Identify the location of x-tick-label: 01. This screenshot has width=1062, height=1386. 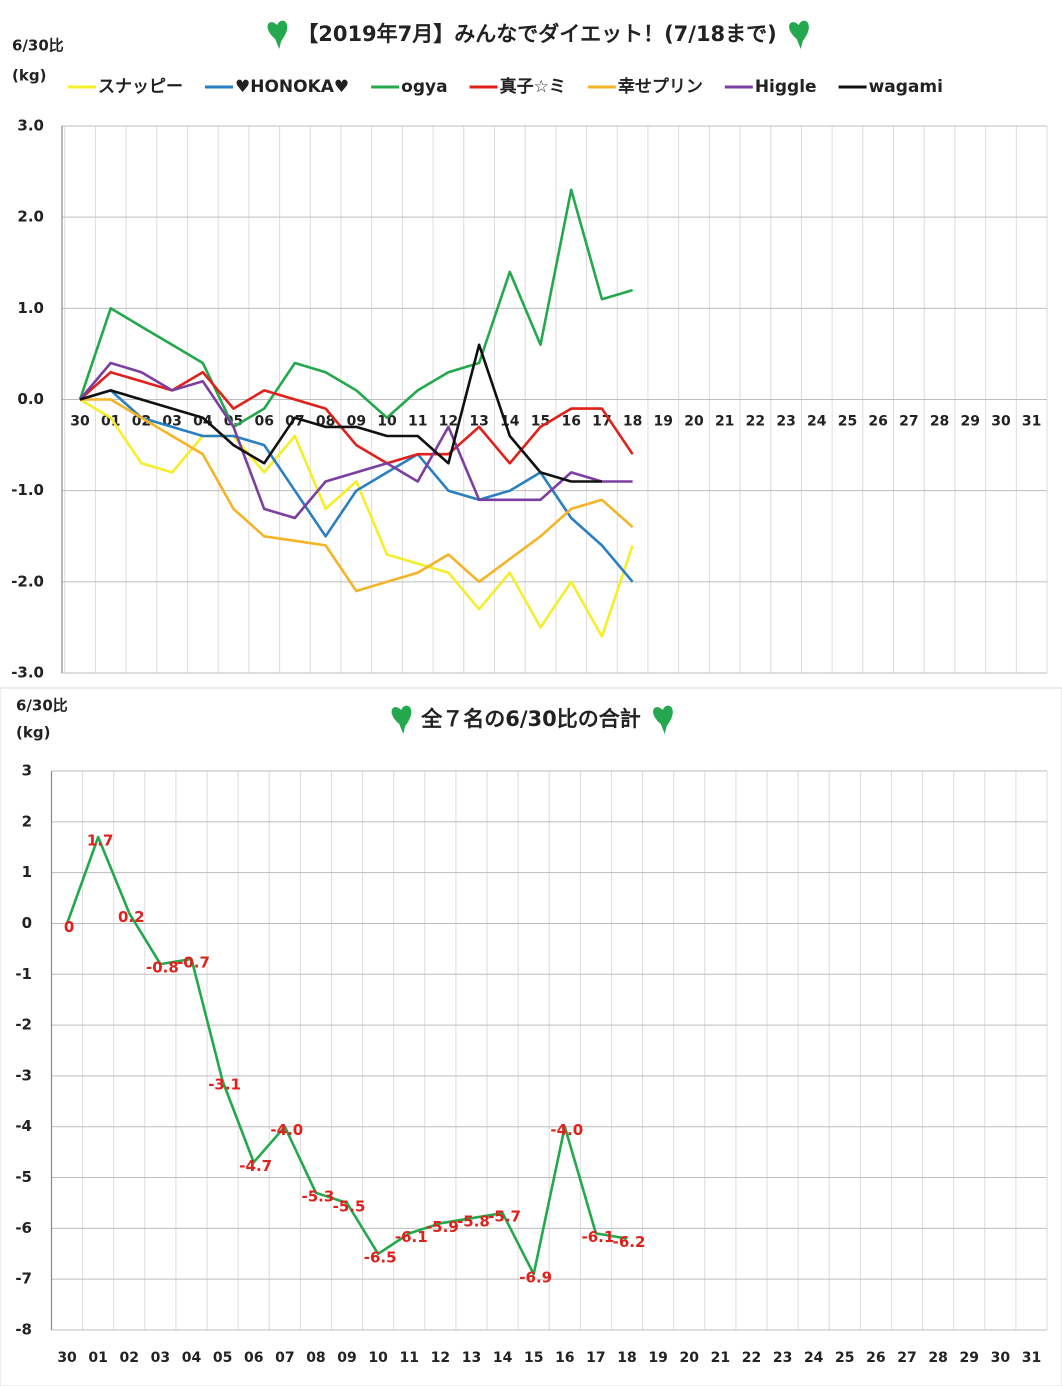
(97, 1358).